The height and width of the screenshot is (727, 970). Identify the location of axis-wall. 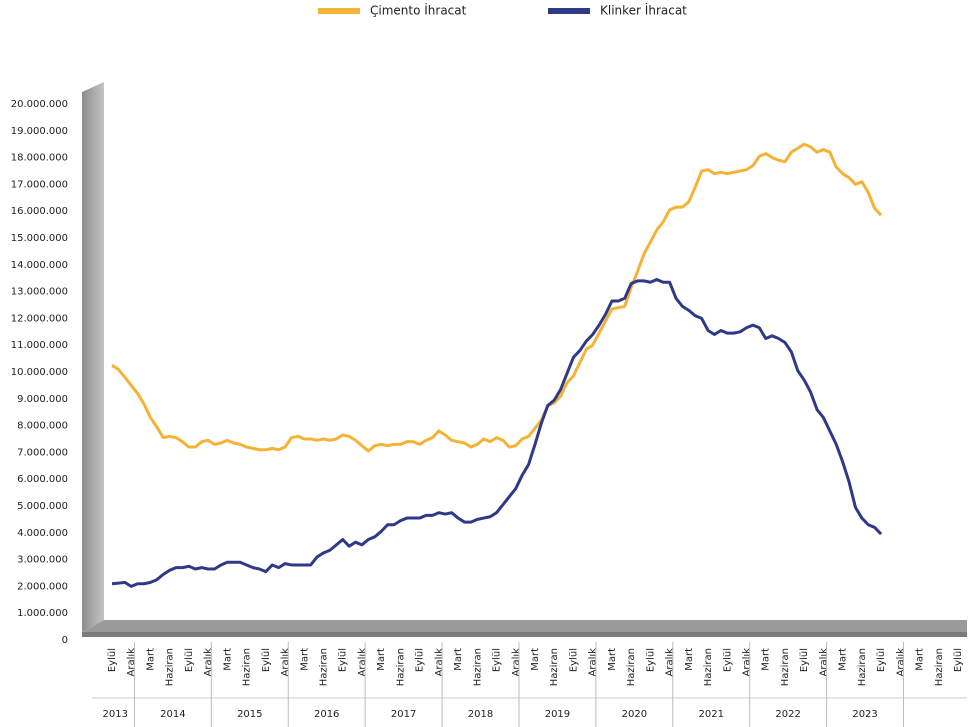
(93, 357).